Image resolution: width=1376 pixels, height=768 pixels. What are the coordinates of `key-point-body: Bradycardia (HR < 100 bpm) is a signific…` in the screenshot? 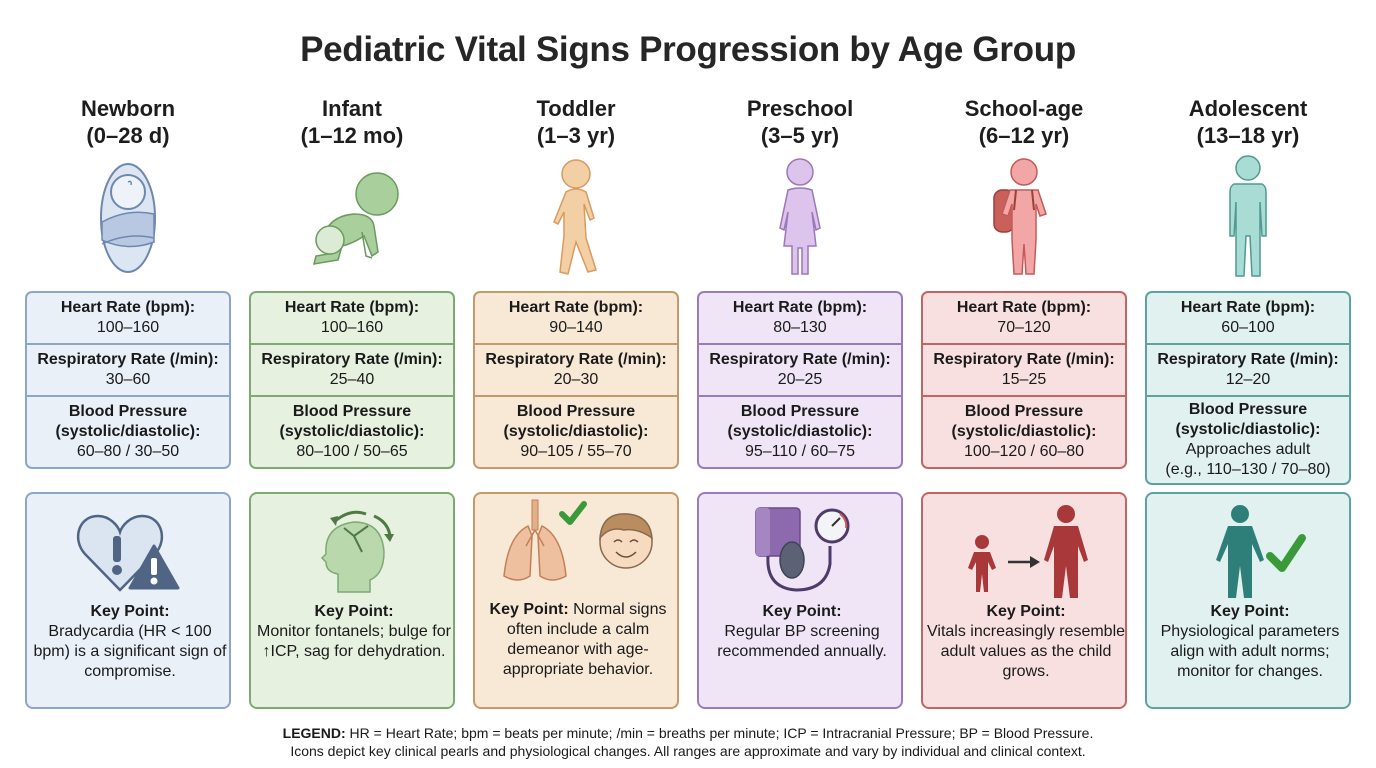 It's located at (130, 651).